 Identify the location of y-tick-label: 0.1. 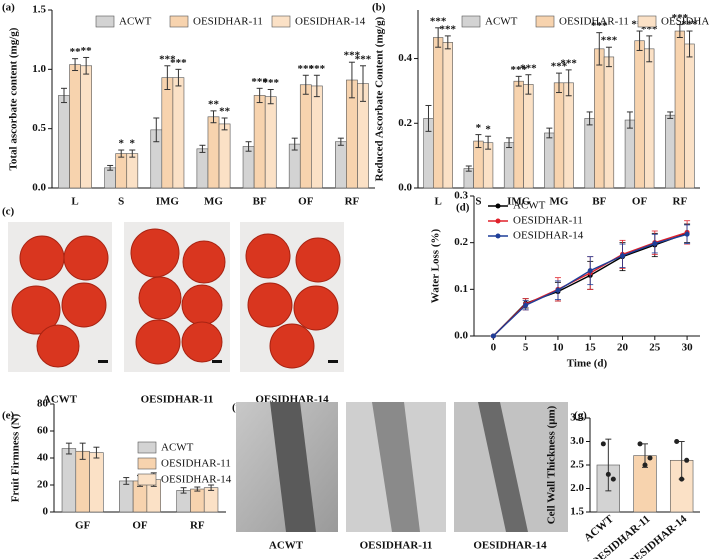
(461, 289).